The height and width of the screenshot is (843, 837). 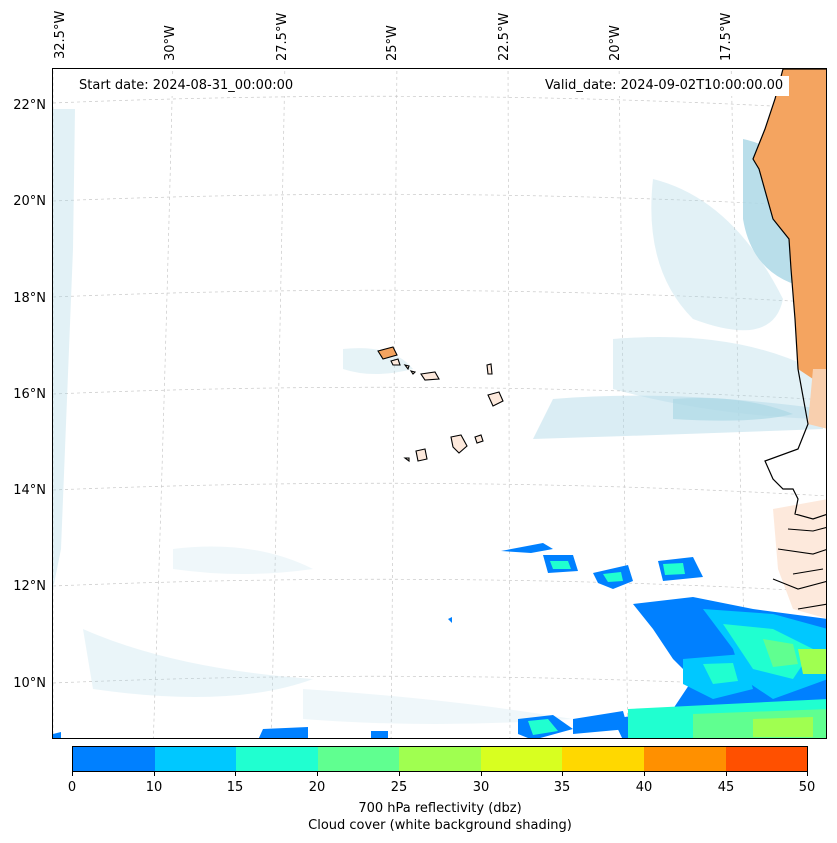 What do you see at coordinates (726, 36) in the screenshot?
I see `lon-label-17-5w: 17.5°W` at bounding box center [726, 36].